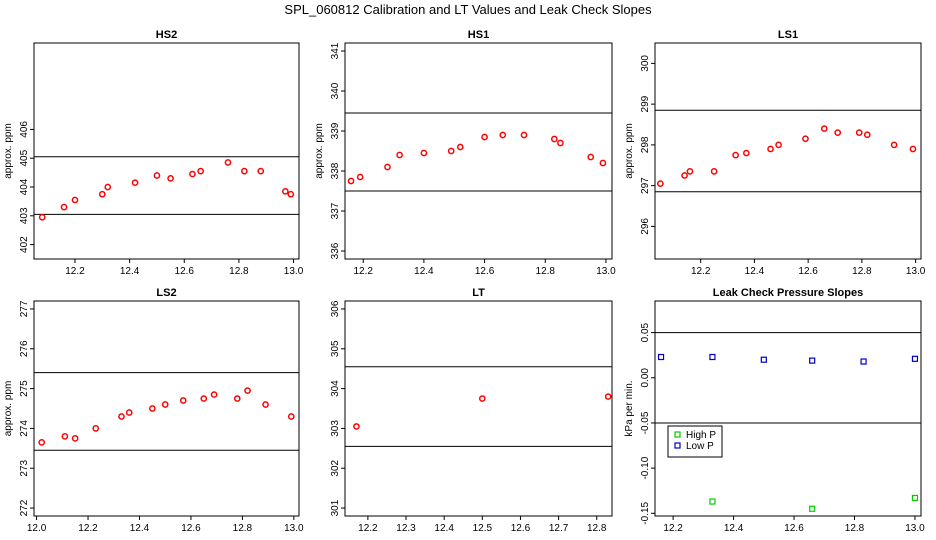 This screenshot has width=936, height=540. Describe the element at coordinates (335, 50) in the screenshot. I see `y-tick-label: 341` at that location.